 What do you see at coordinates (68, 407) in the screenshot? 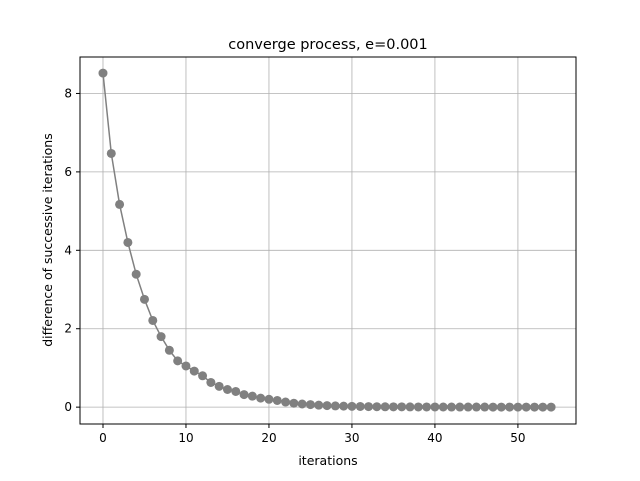
I see `y-tick-label: 0` at bounding box center [68, 407].